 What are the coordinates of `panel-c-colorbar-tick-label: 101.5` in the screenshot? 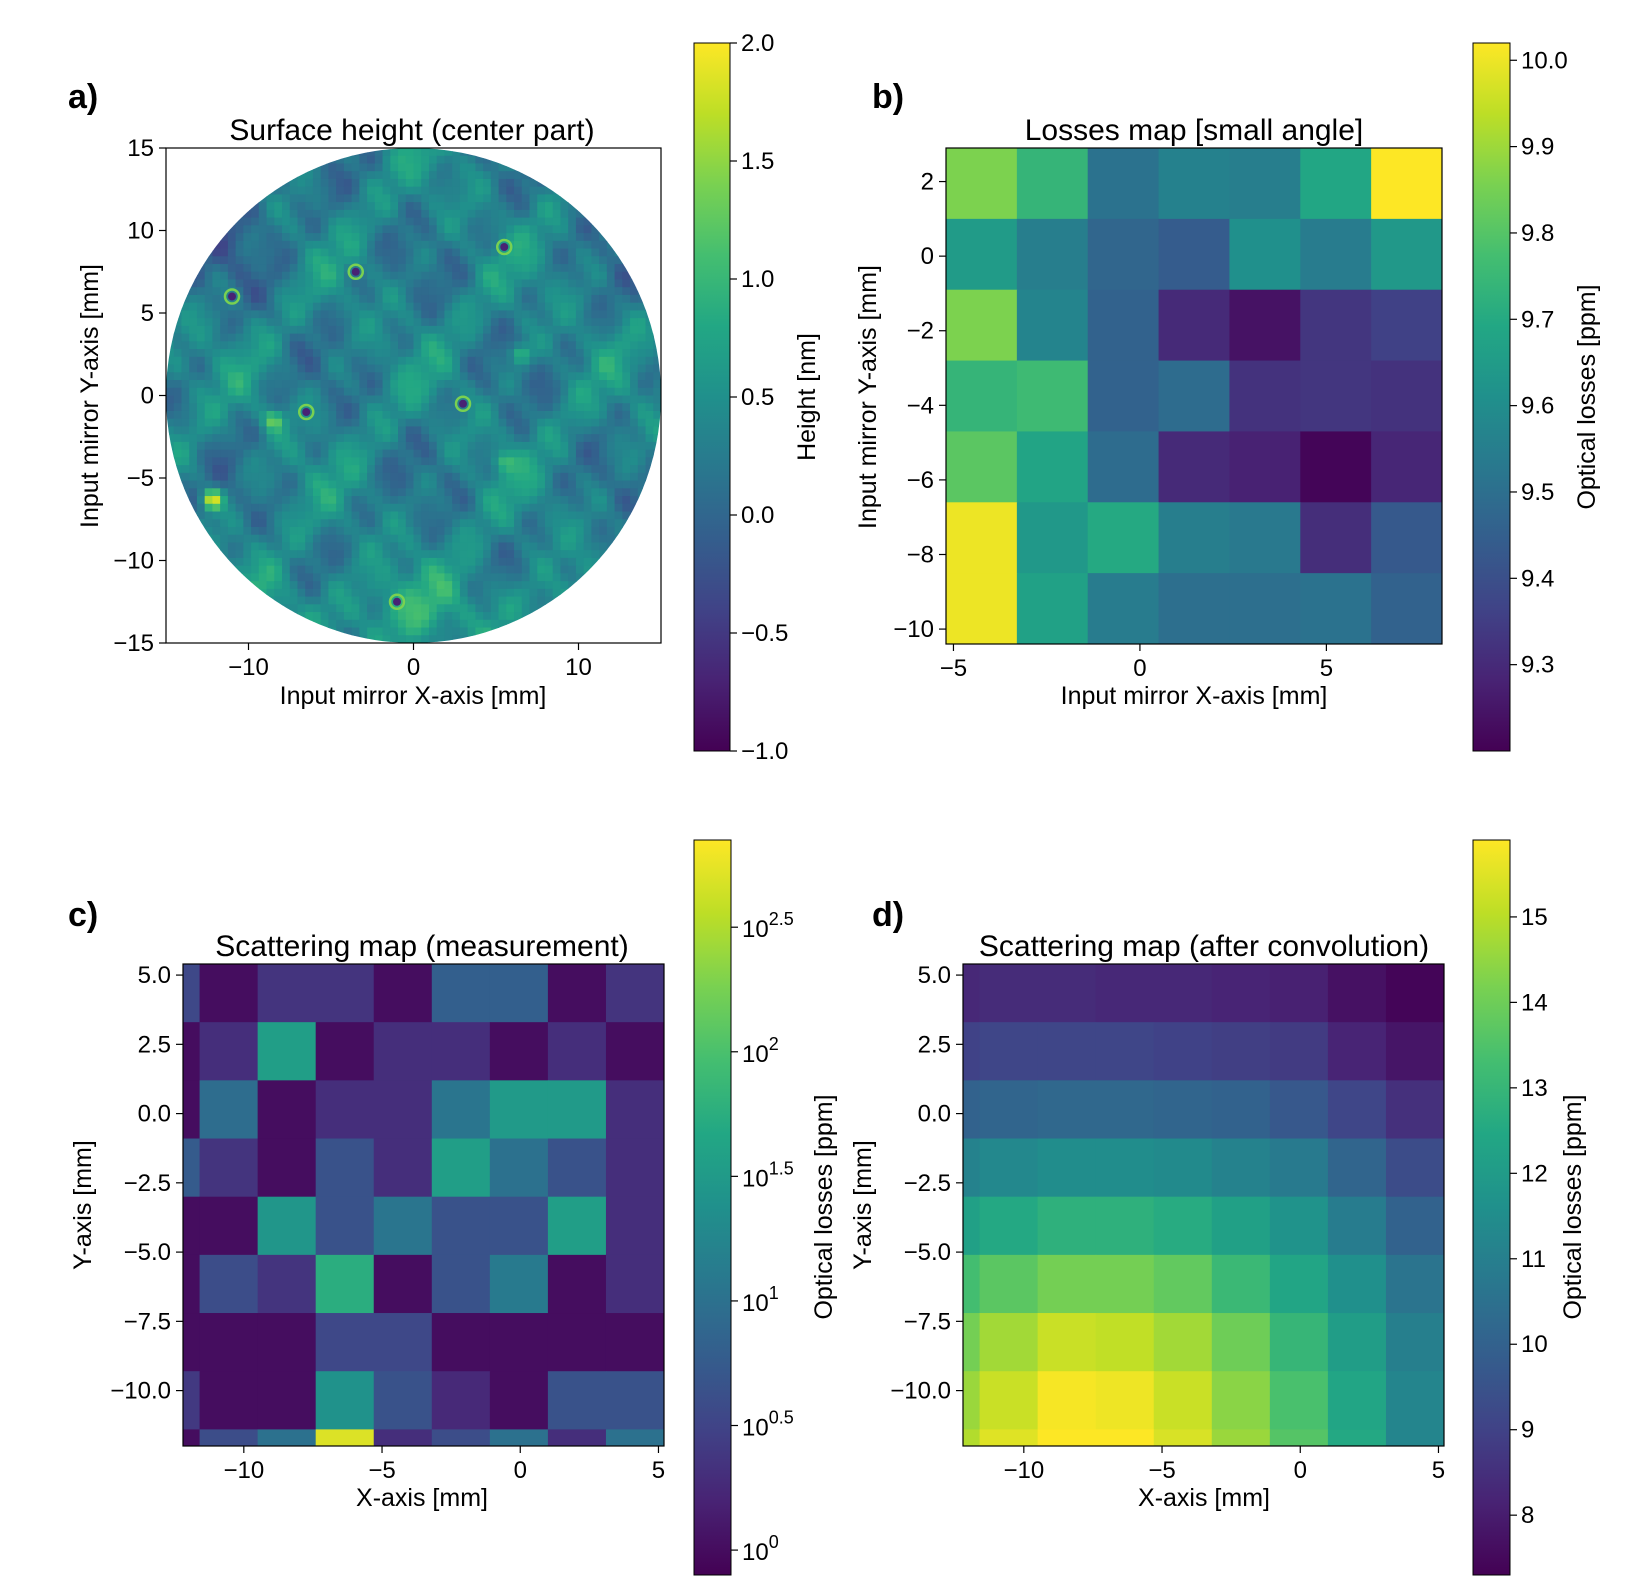 It's located at (768, 1175).